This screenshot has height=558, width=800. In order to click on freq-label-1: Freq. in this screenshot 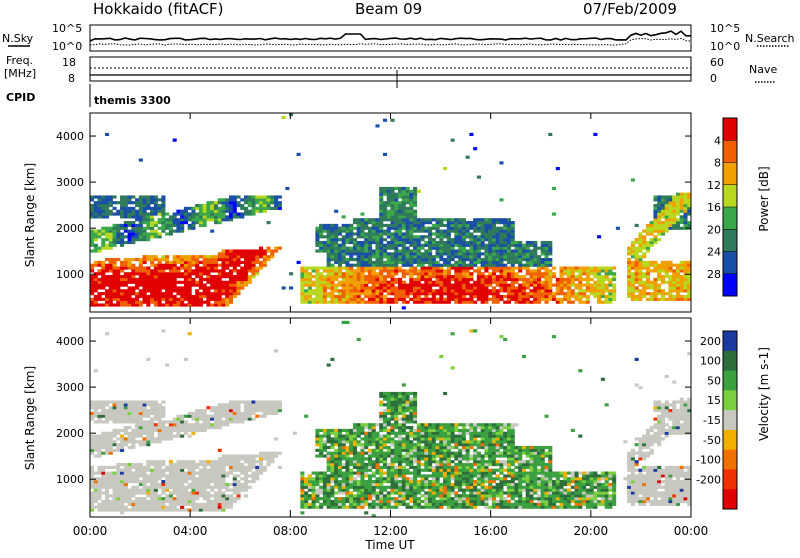, I will do `click(19, 60)`.